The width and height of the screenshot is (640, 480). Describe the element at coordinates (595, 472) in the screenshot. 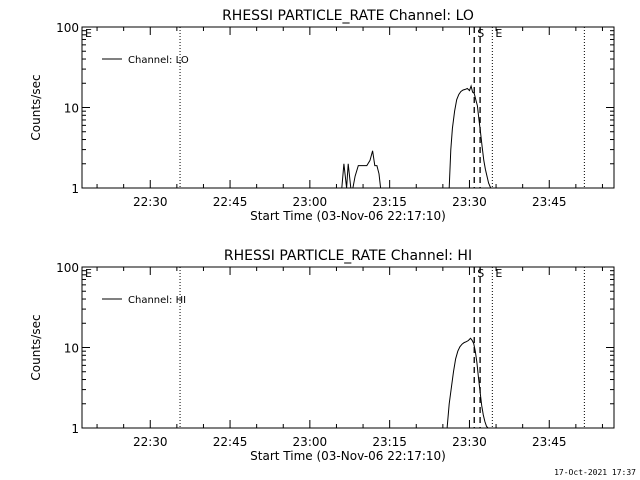

I see `footer-timestamp: 17-Oct-2021 17:37` at that location.